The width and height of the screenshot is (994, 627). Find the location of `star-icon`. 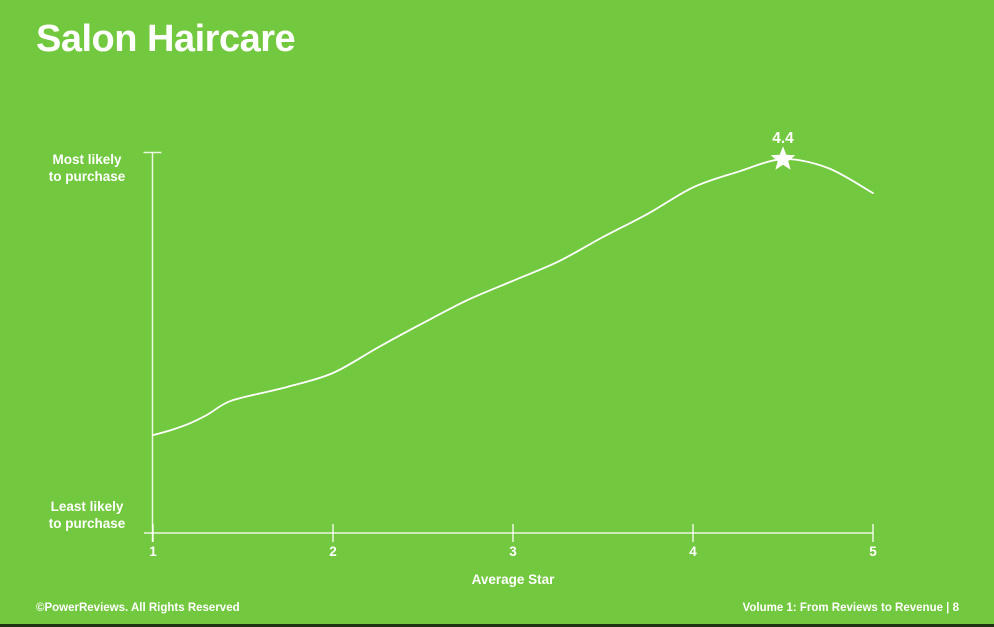

star-icon is located at coordinates (783, 158).